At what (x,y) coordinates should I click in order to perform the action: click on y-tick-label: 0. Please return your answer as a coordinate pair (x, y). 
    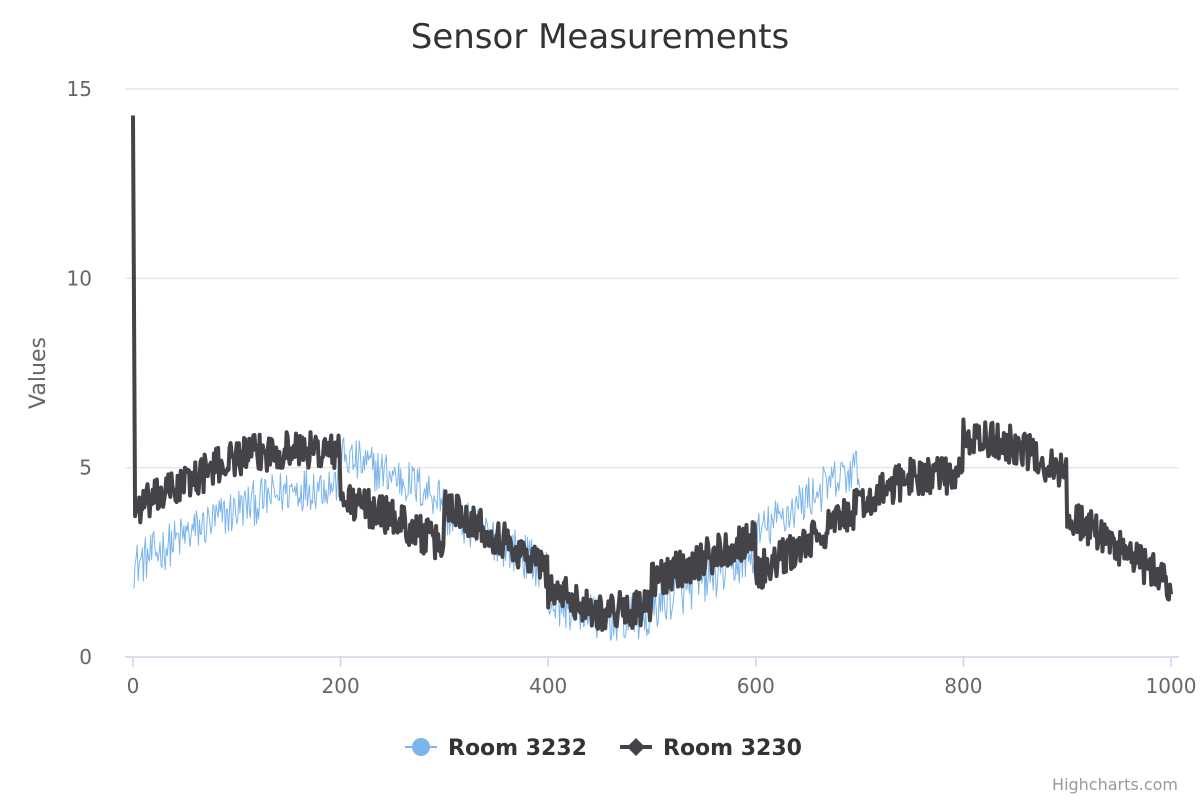
    Looking at the image, I should click on (85, 657).